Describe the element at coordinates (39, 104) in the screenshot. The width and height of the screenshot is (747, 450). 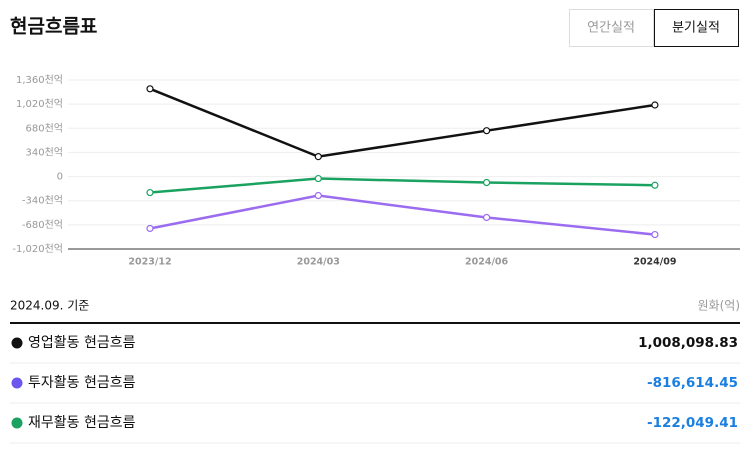
I see `y-tick-label: 1,020천억` at that location.